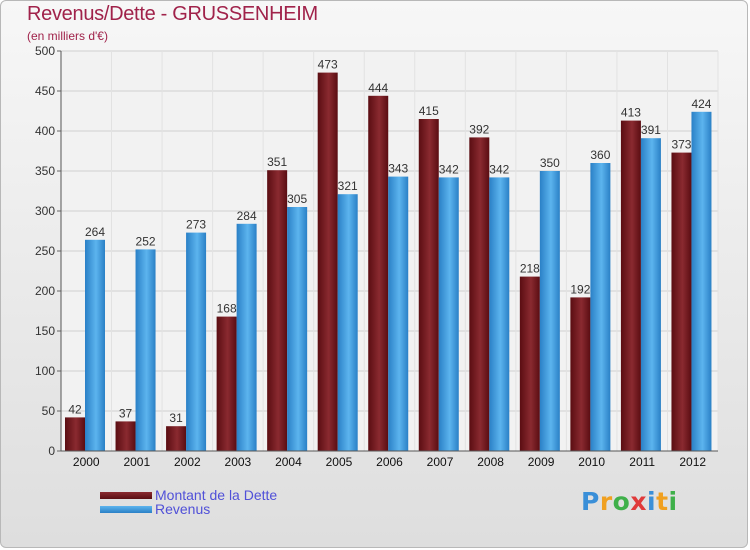 This screenshot has width=750, height=550. I want to click on bar-debt-label: 473, so click(328, 65).